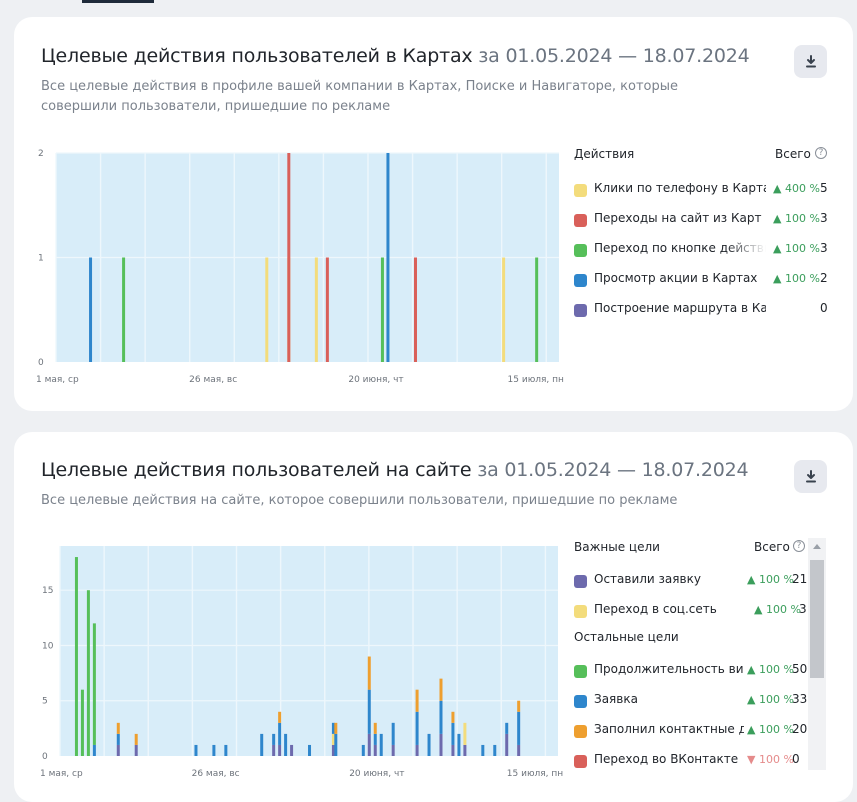 The image size is (857, 802). I want to click on legend-item-route: Построение маршрута в Картах 0, so click(704, 310).